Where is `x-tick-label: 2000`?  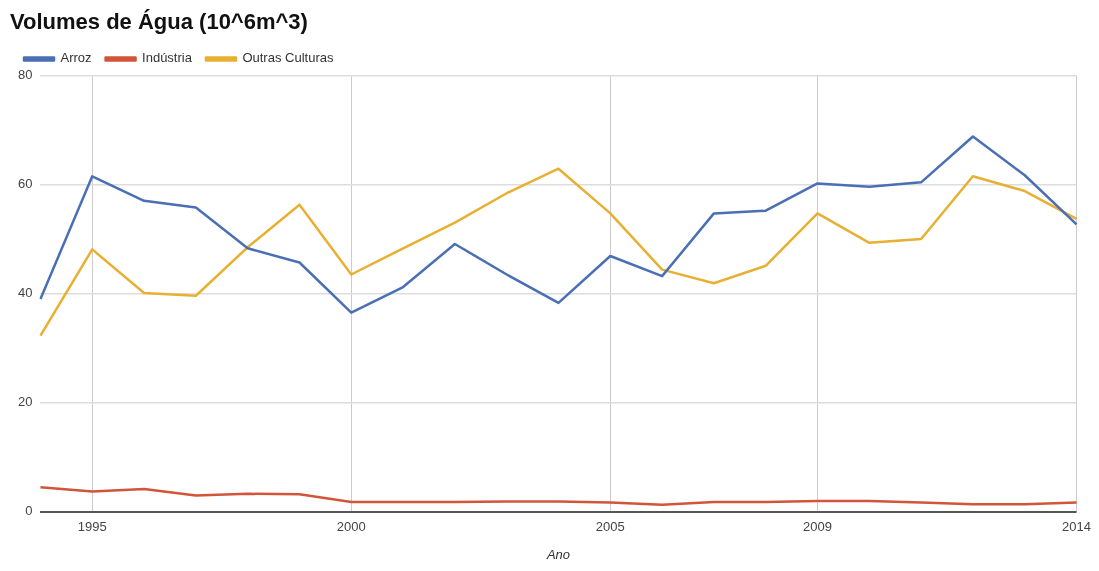
x-tick-label: 2000 is located at coordinates (351, 527).